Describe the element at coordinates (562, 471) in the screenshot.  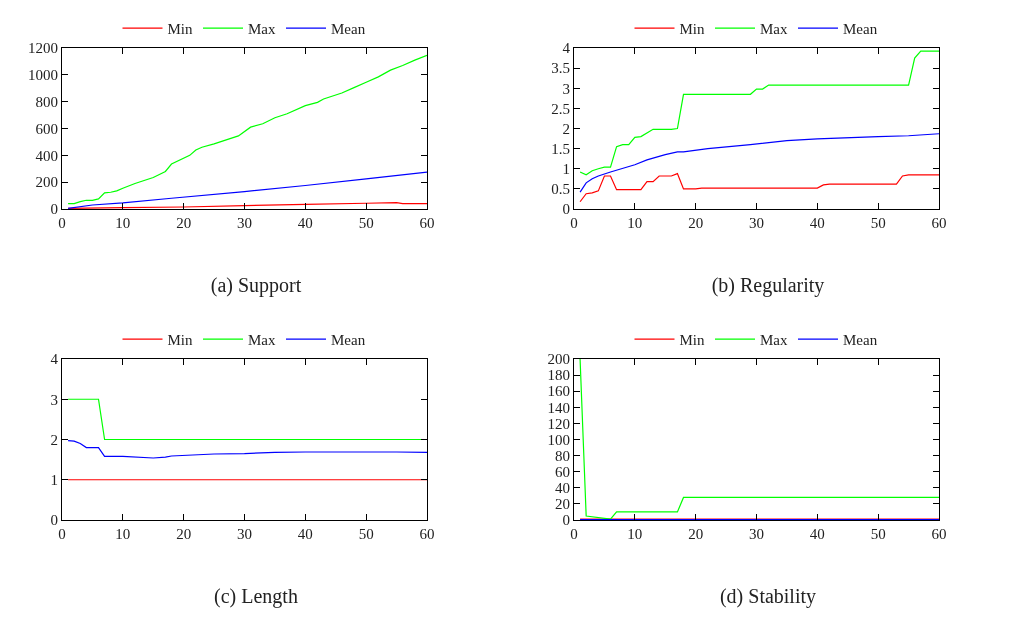
I see `y-tick-label: 60` at that location.